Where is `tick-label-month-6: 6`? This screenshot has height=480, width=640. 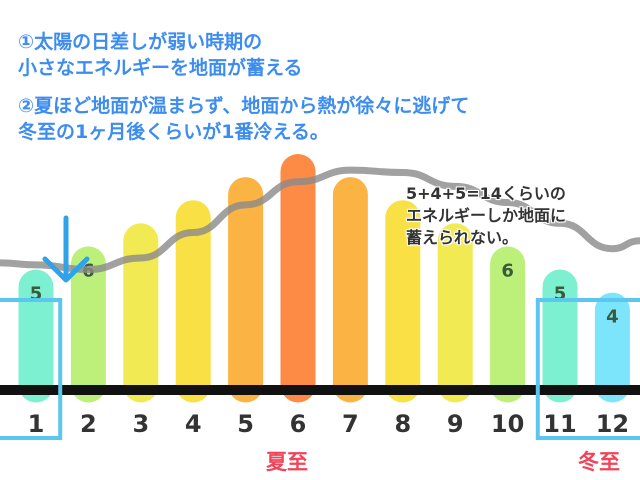
tick-label-month-6: 6 is located at coordinates (298, 424).